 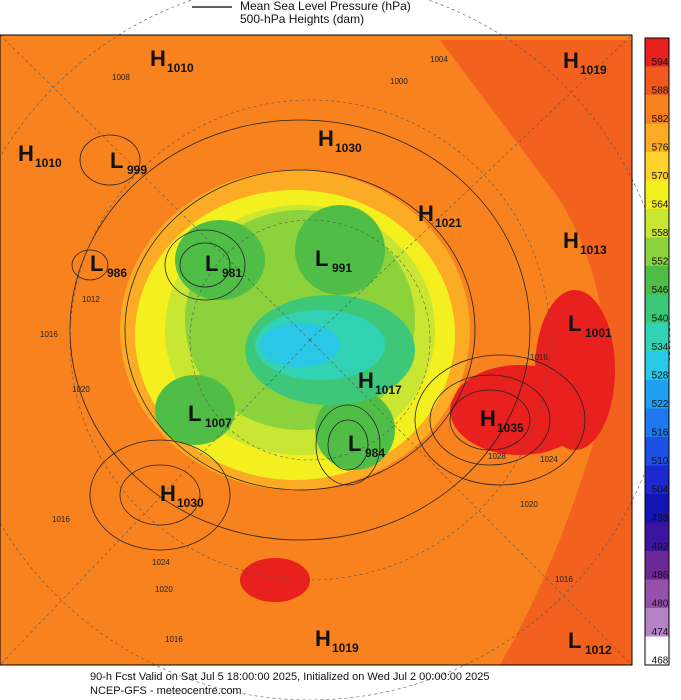 I want to click on isobar-label: 1028, so click(x=497, y=456).